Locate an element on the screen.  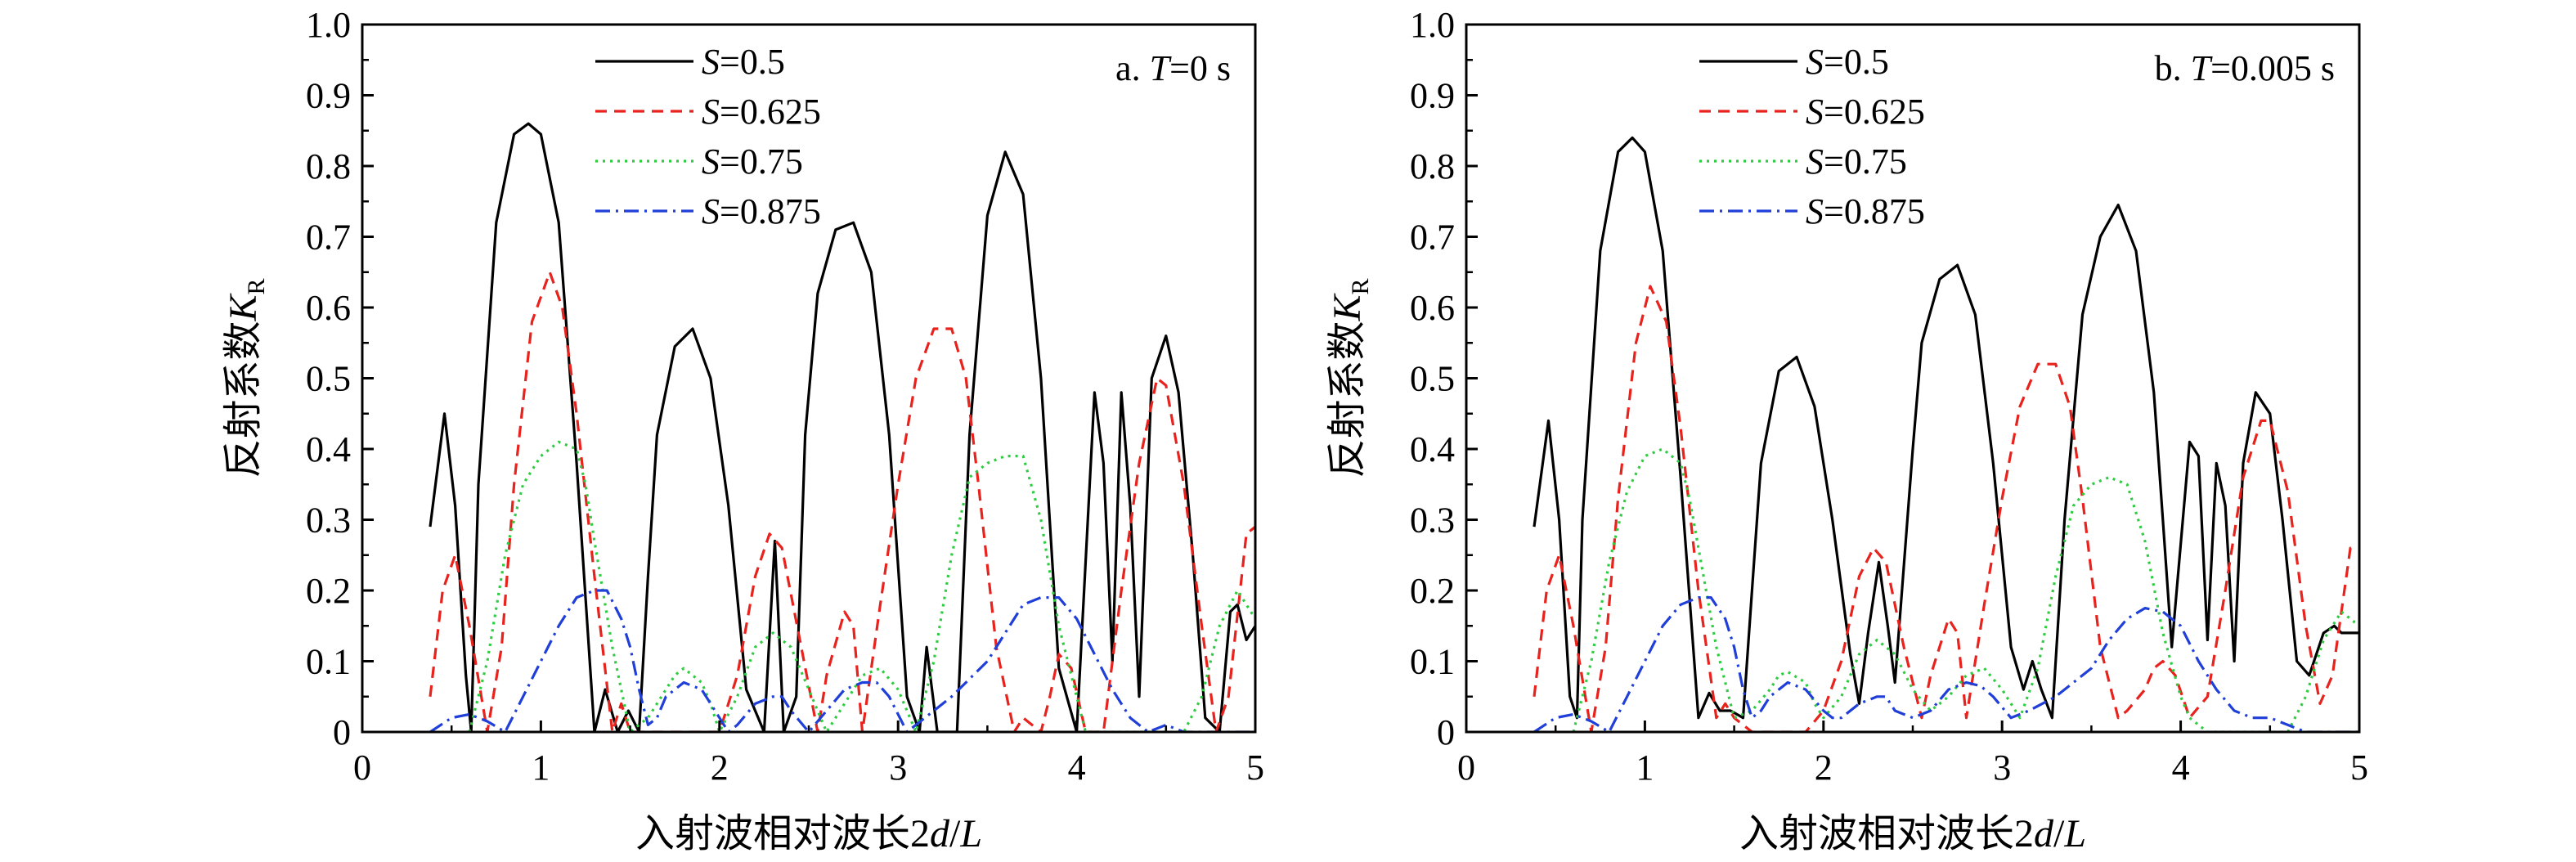
panel-annotation: a. T=0 s is located at coordinates (1173, 68).